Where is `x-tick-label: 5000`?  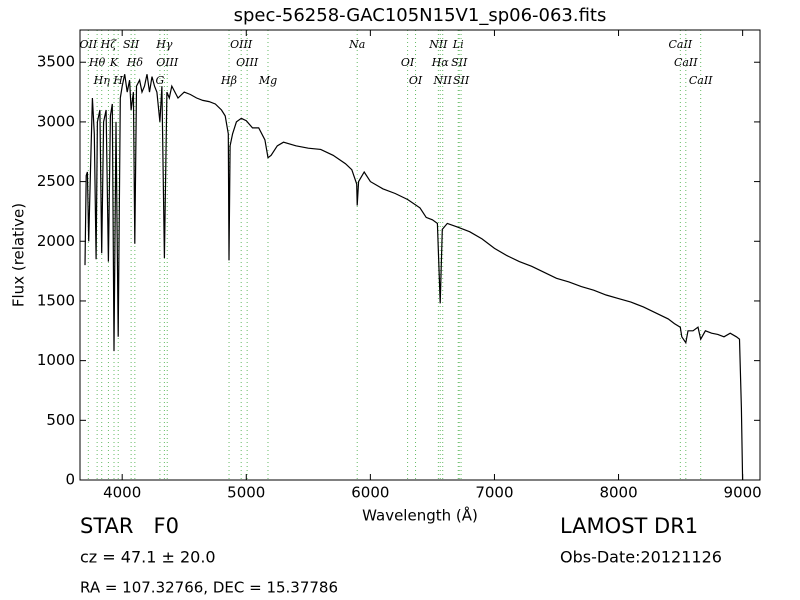
x-tick-label: 5000 is located at coordinates (246, 493).